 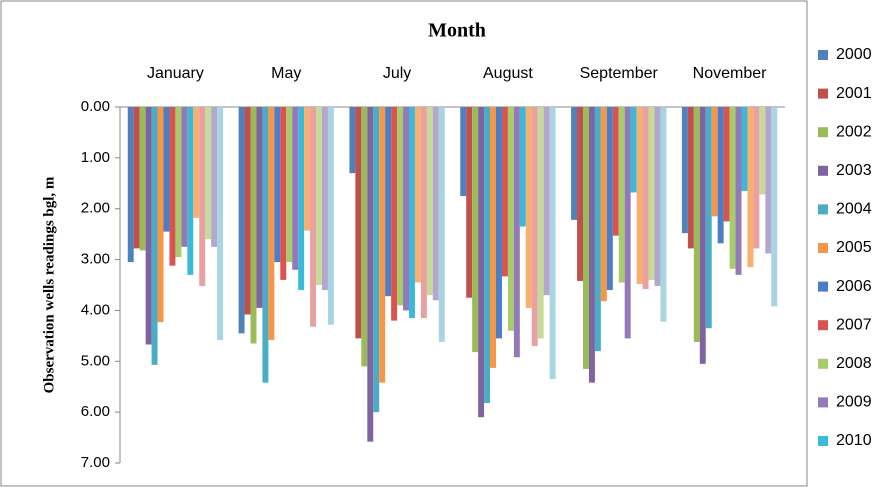 I want to click on legend-label: 2007, so click(x=854, y=324).